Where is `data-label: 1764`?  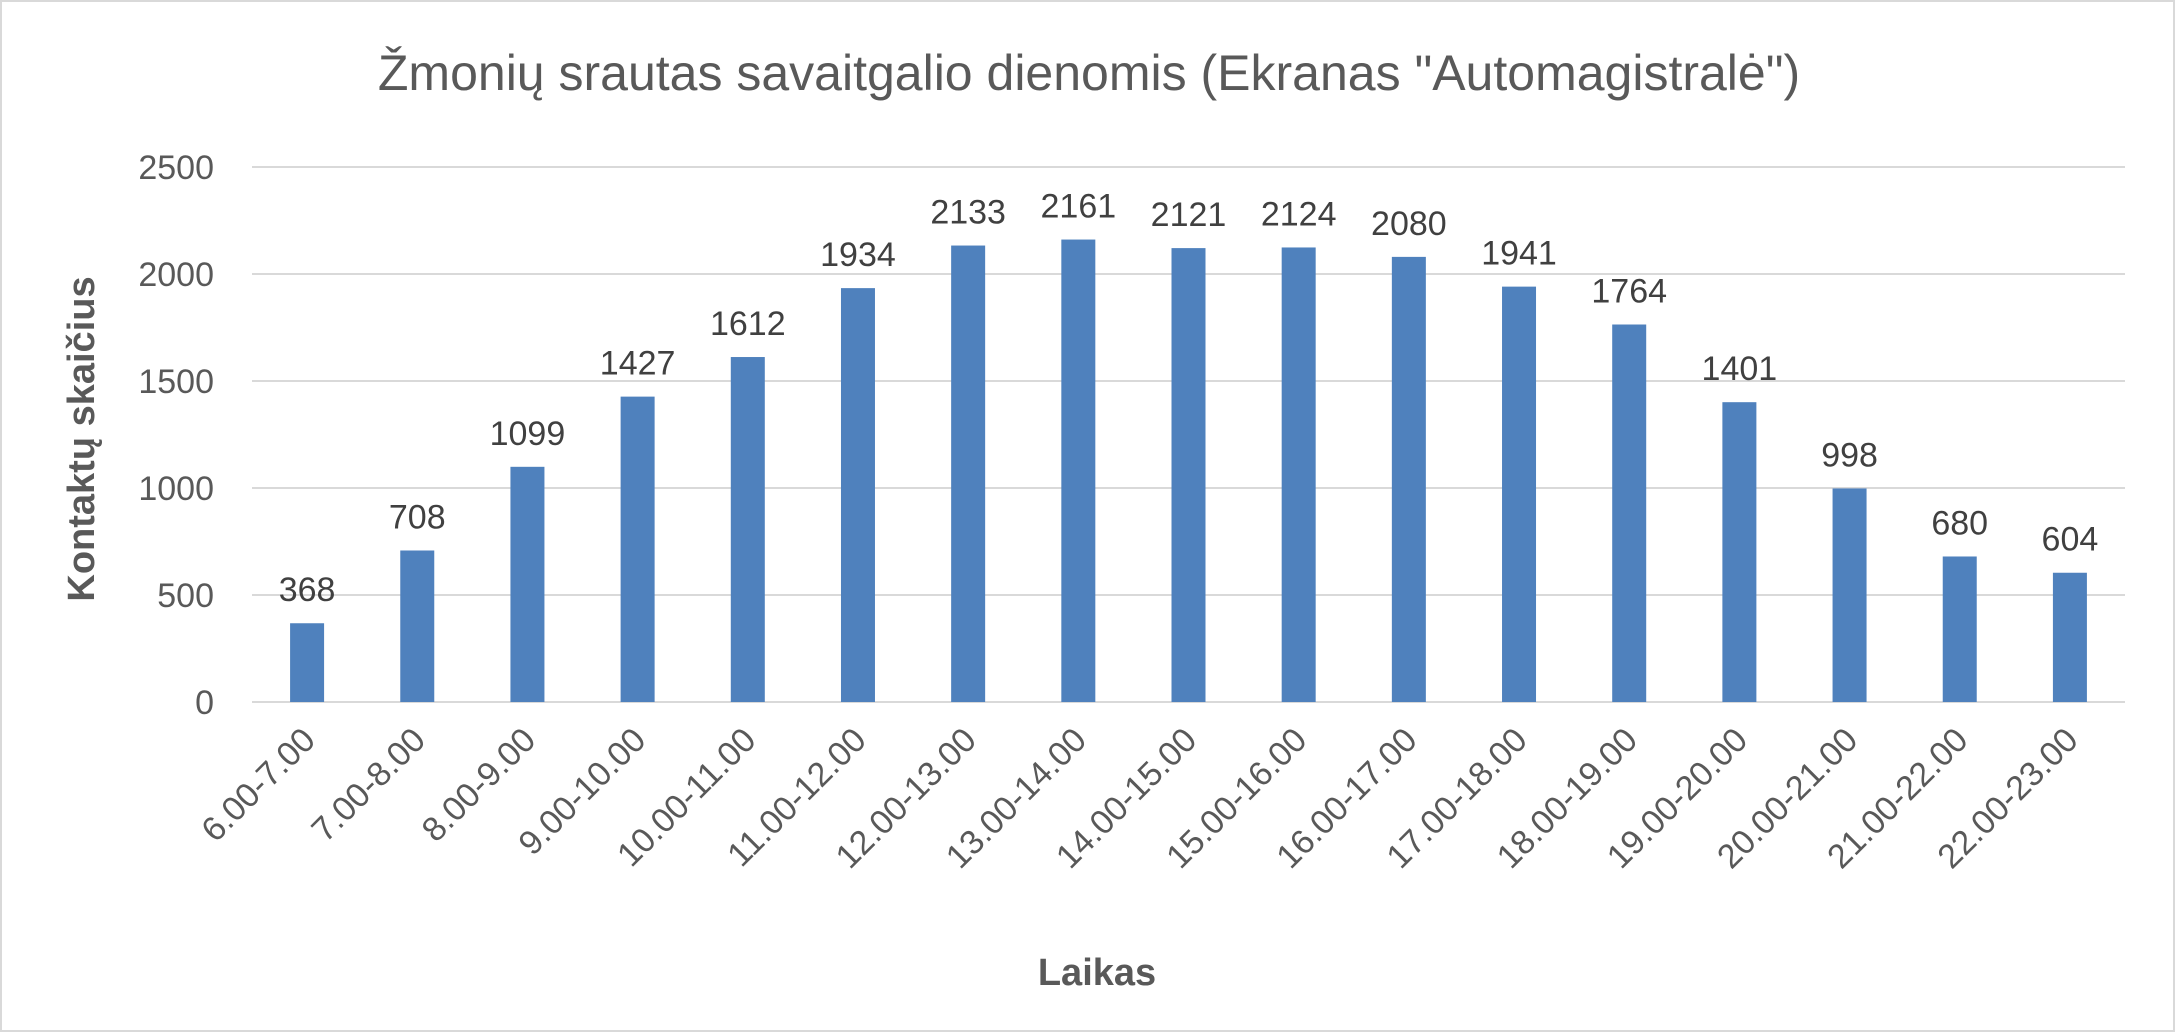
data-label: 1764 is located at coordinates (1629, 292).